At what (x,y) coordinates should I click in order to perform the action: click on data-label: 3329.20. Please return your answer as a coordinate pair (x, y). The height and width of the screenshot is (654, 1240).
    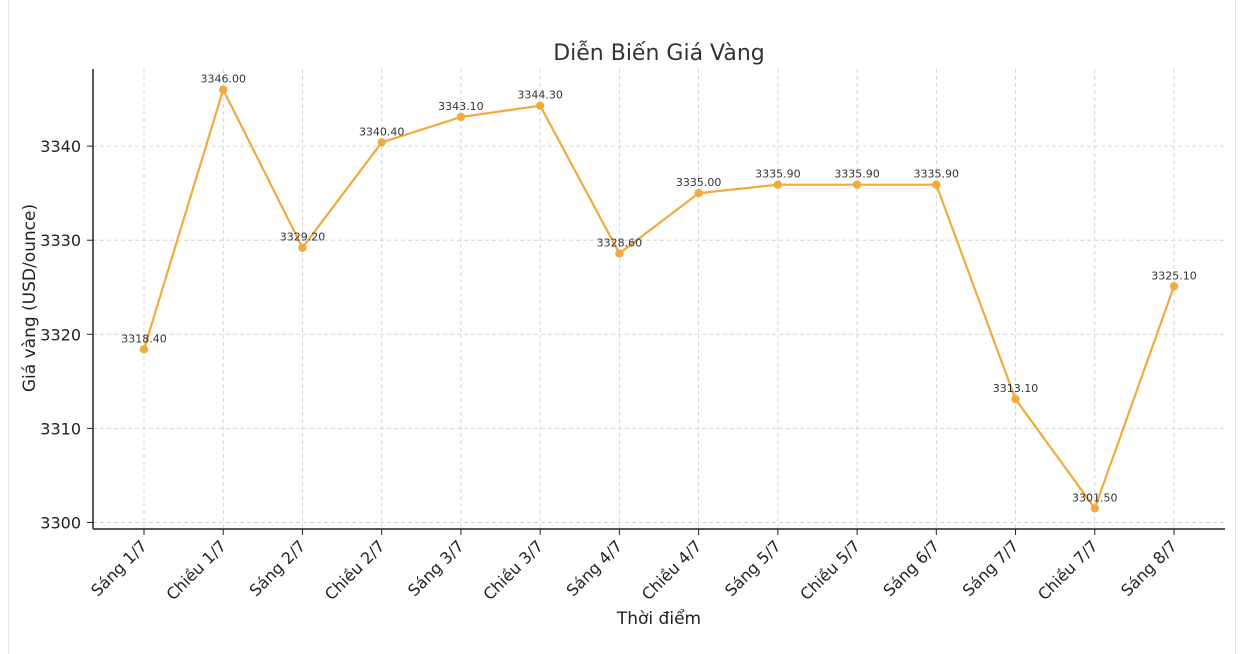
    Looking at the image, I should click on (303, 237).